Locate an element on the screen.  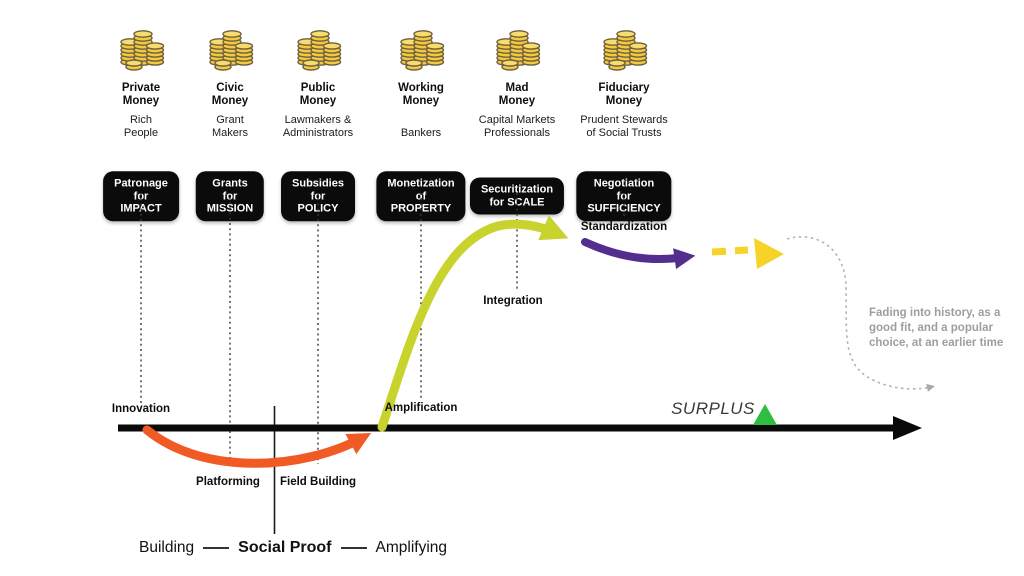
strategy-pill: Subsidies for POLICY is located at coordinates (318, 196).